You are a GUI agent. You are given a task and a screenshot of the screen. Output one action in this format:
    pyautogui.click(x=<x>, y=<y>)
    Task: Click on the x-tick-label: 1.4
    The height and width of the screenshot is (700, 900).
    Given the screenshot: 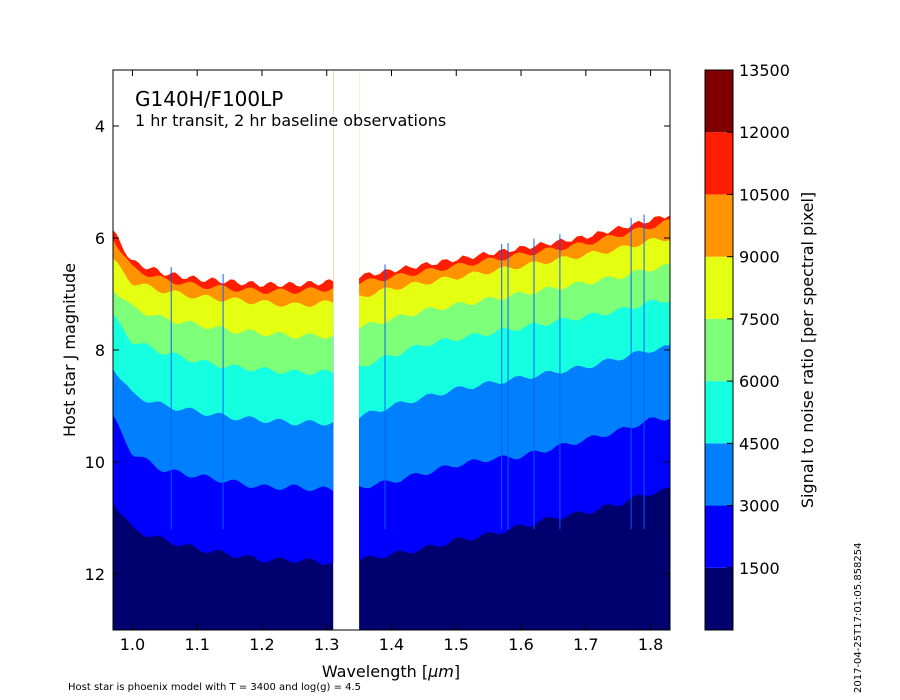 What is the action you would take?
    pyautogui.click(x=391, y=644)
    